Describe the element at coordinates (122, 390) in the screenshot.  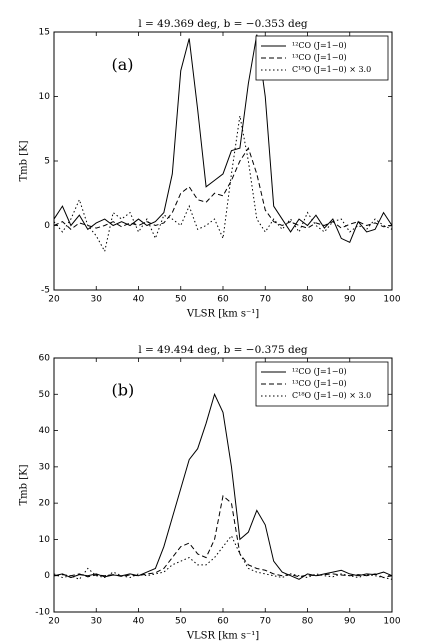
I see `panel-label: (b)` at that location.